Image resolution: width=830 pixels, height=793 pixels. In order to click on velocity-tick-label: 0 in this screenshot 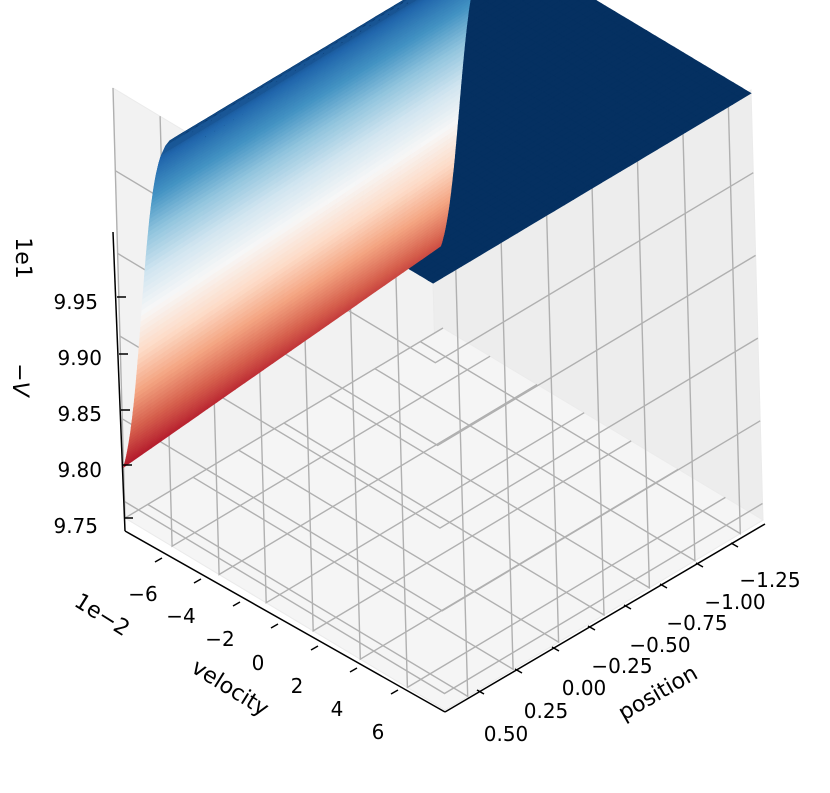, I will do `click(258, 663)`.